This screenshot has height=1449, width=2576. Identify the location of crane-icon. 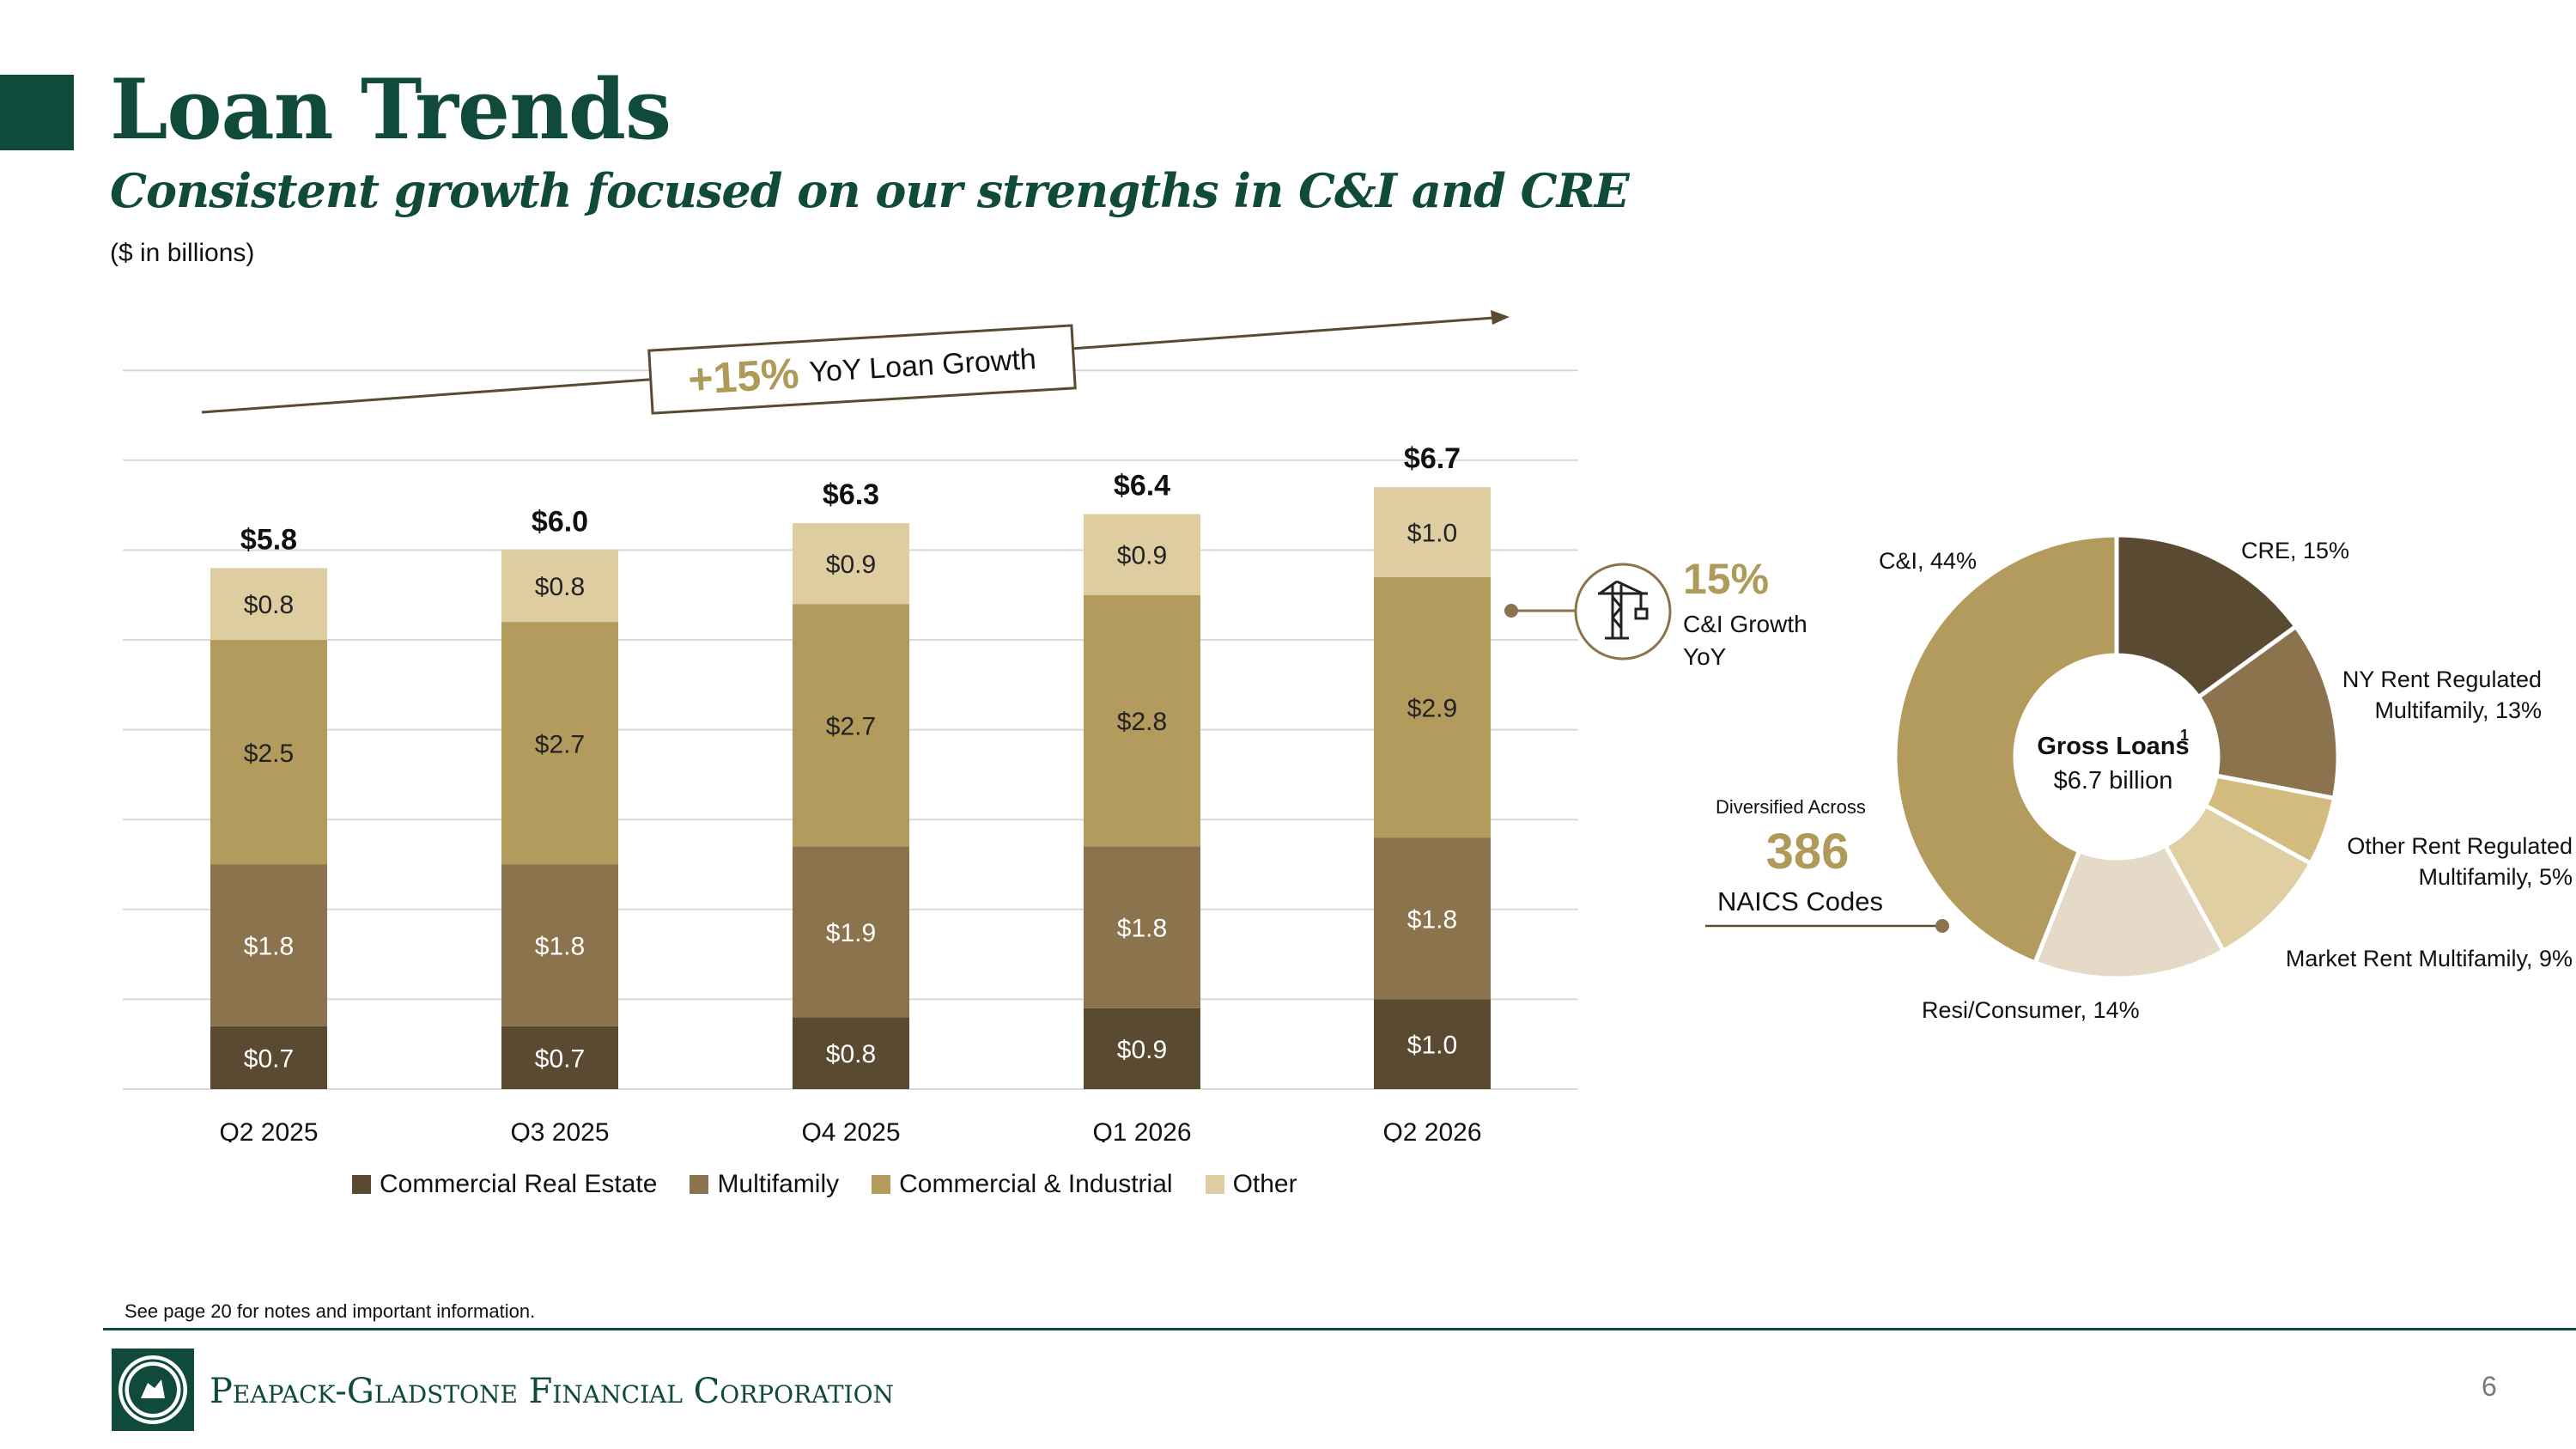
(1623, 612).